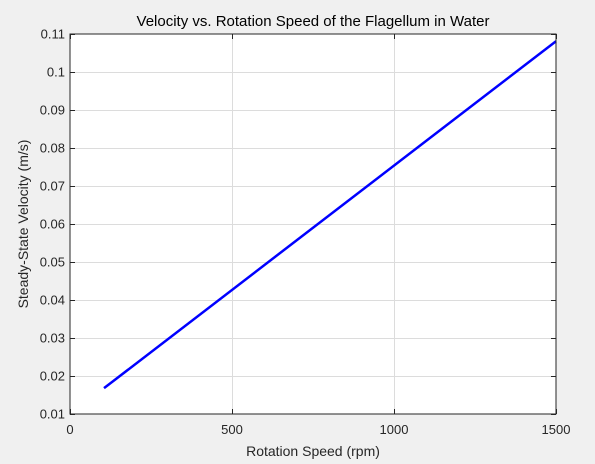  I want to click on y-tick-label: 0.08, so click(52, 148).